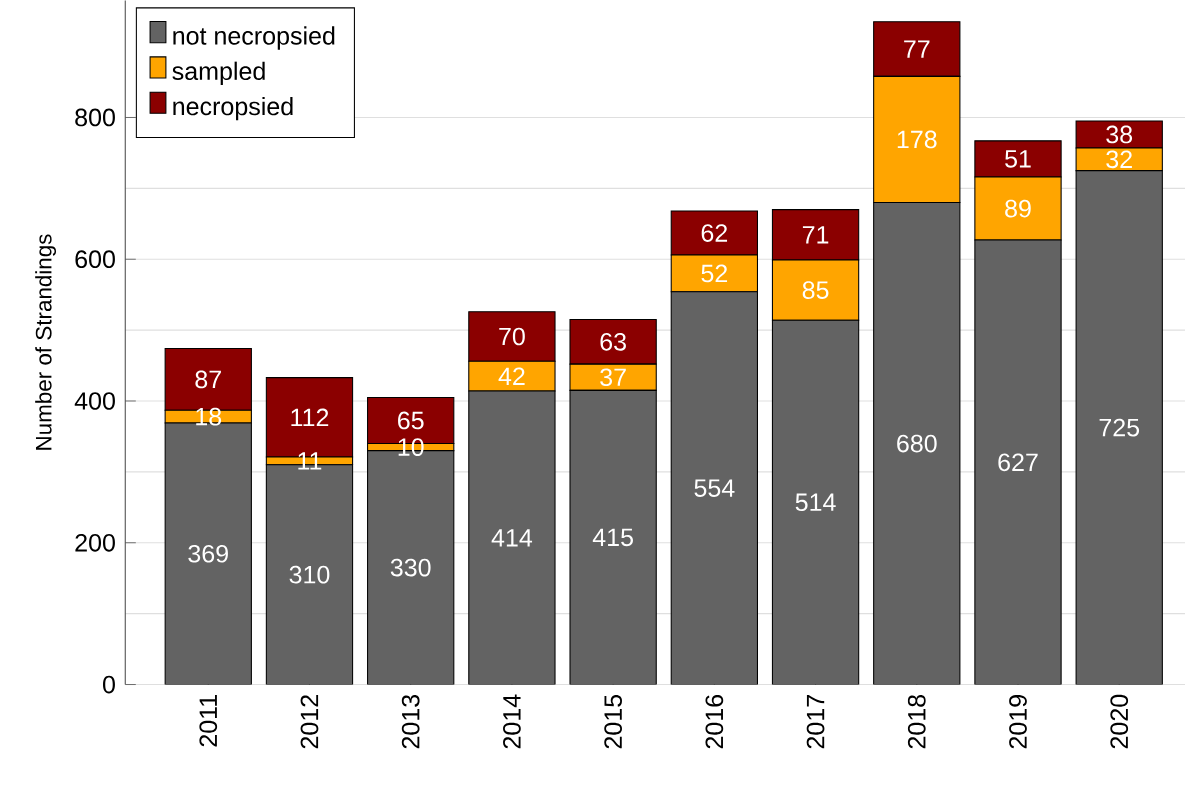 This screenshot has height=786, width=1200. What do you see at coordinates (309, 574) in the screenshot?
I see `data-label: 310` at bounding box center [309, 574].